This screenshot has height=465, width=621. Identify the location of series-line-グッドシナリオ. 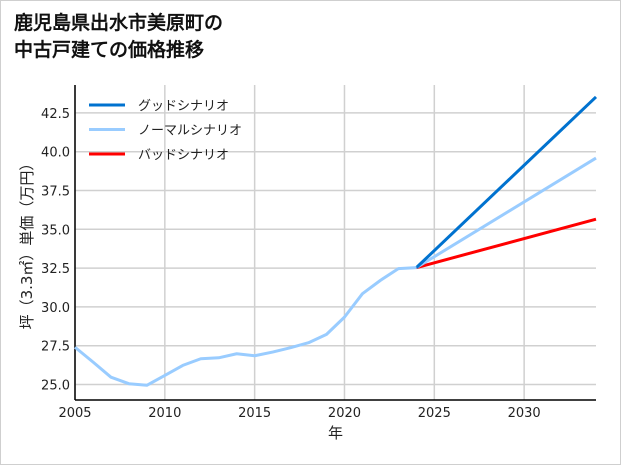
(506, 182).